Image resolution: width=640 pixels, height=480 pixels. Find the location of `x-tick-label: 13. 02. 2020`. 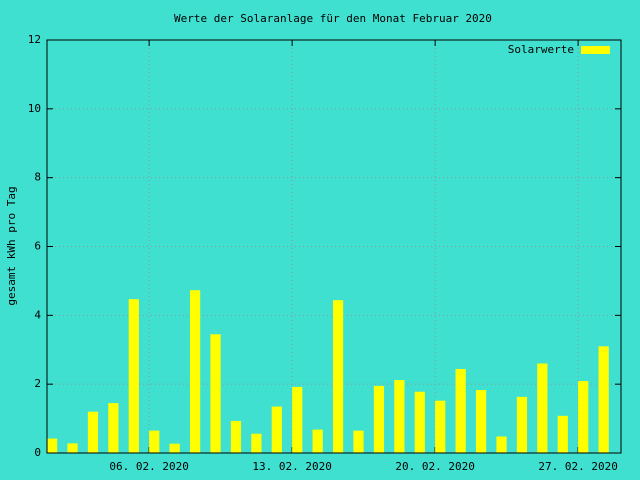

x-tick-label: 13. 02. 2020 is located at coordinates (291, 466).